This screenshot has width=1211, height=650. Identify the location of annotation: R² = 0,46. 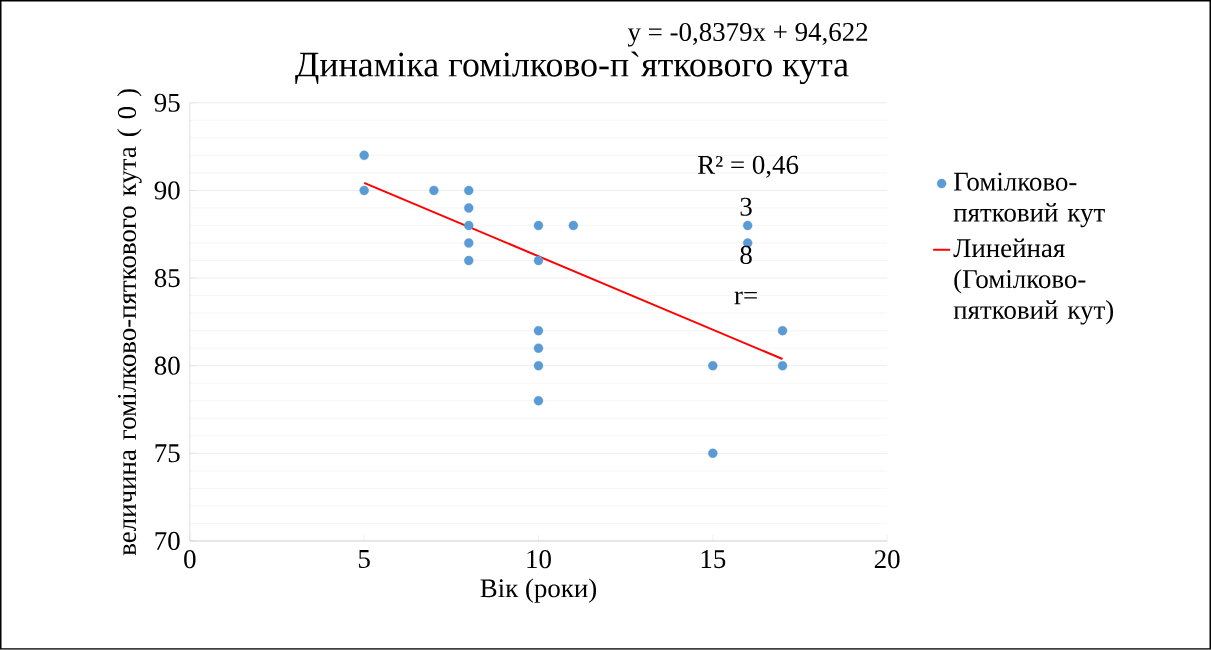
(748, 166).